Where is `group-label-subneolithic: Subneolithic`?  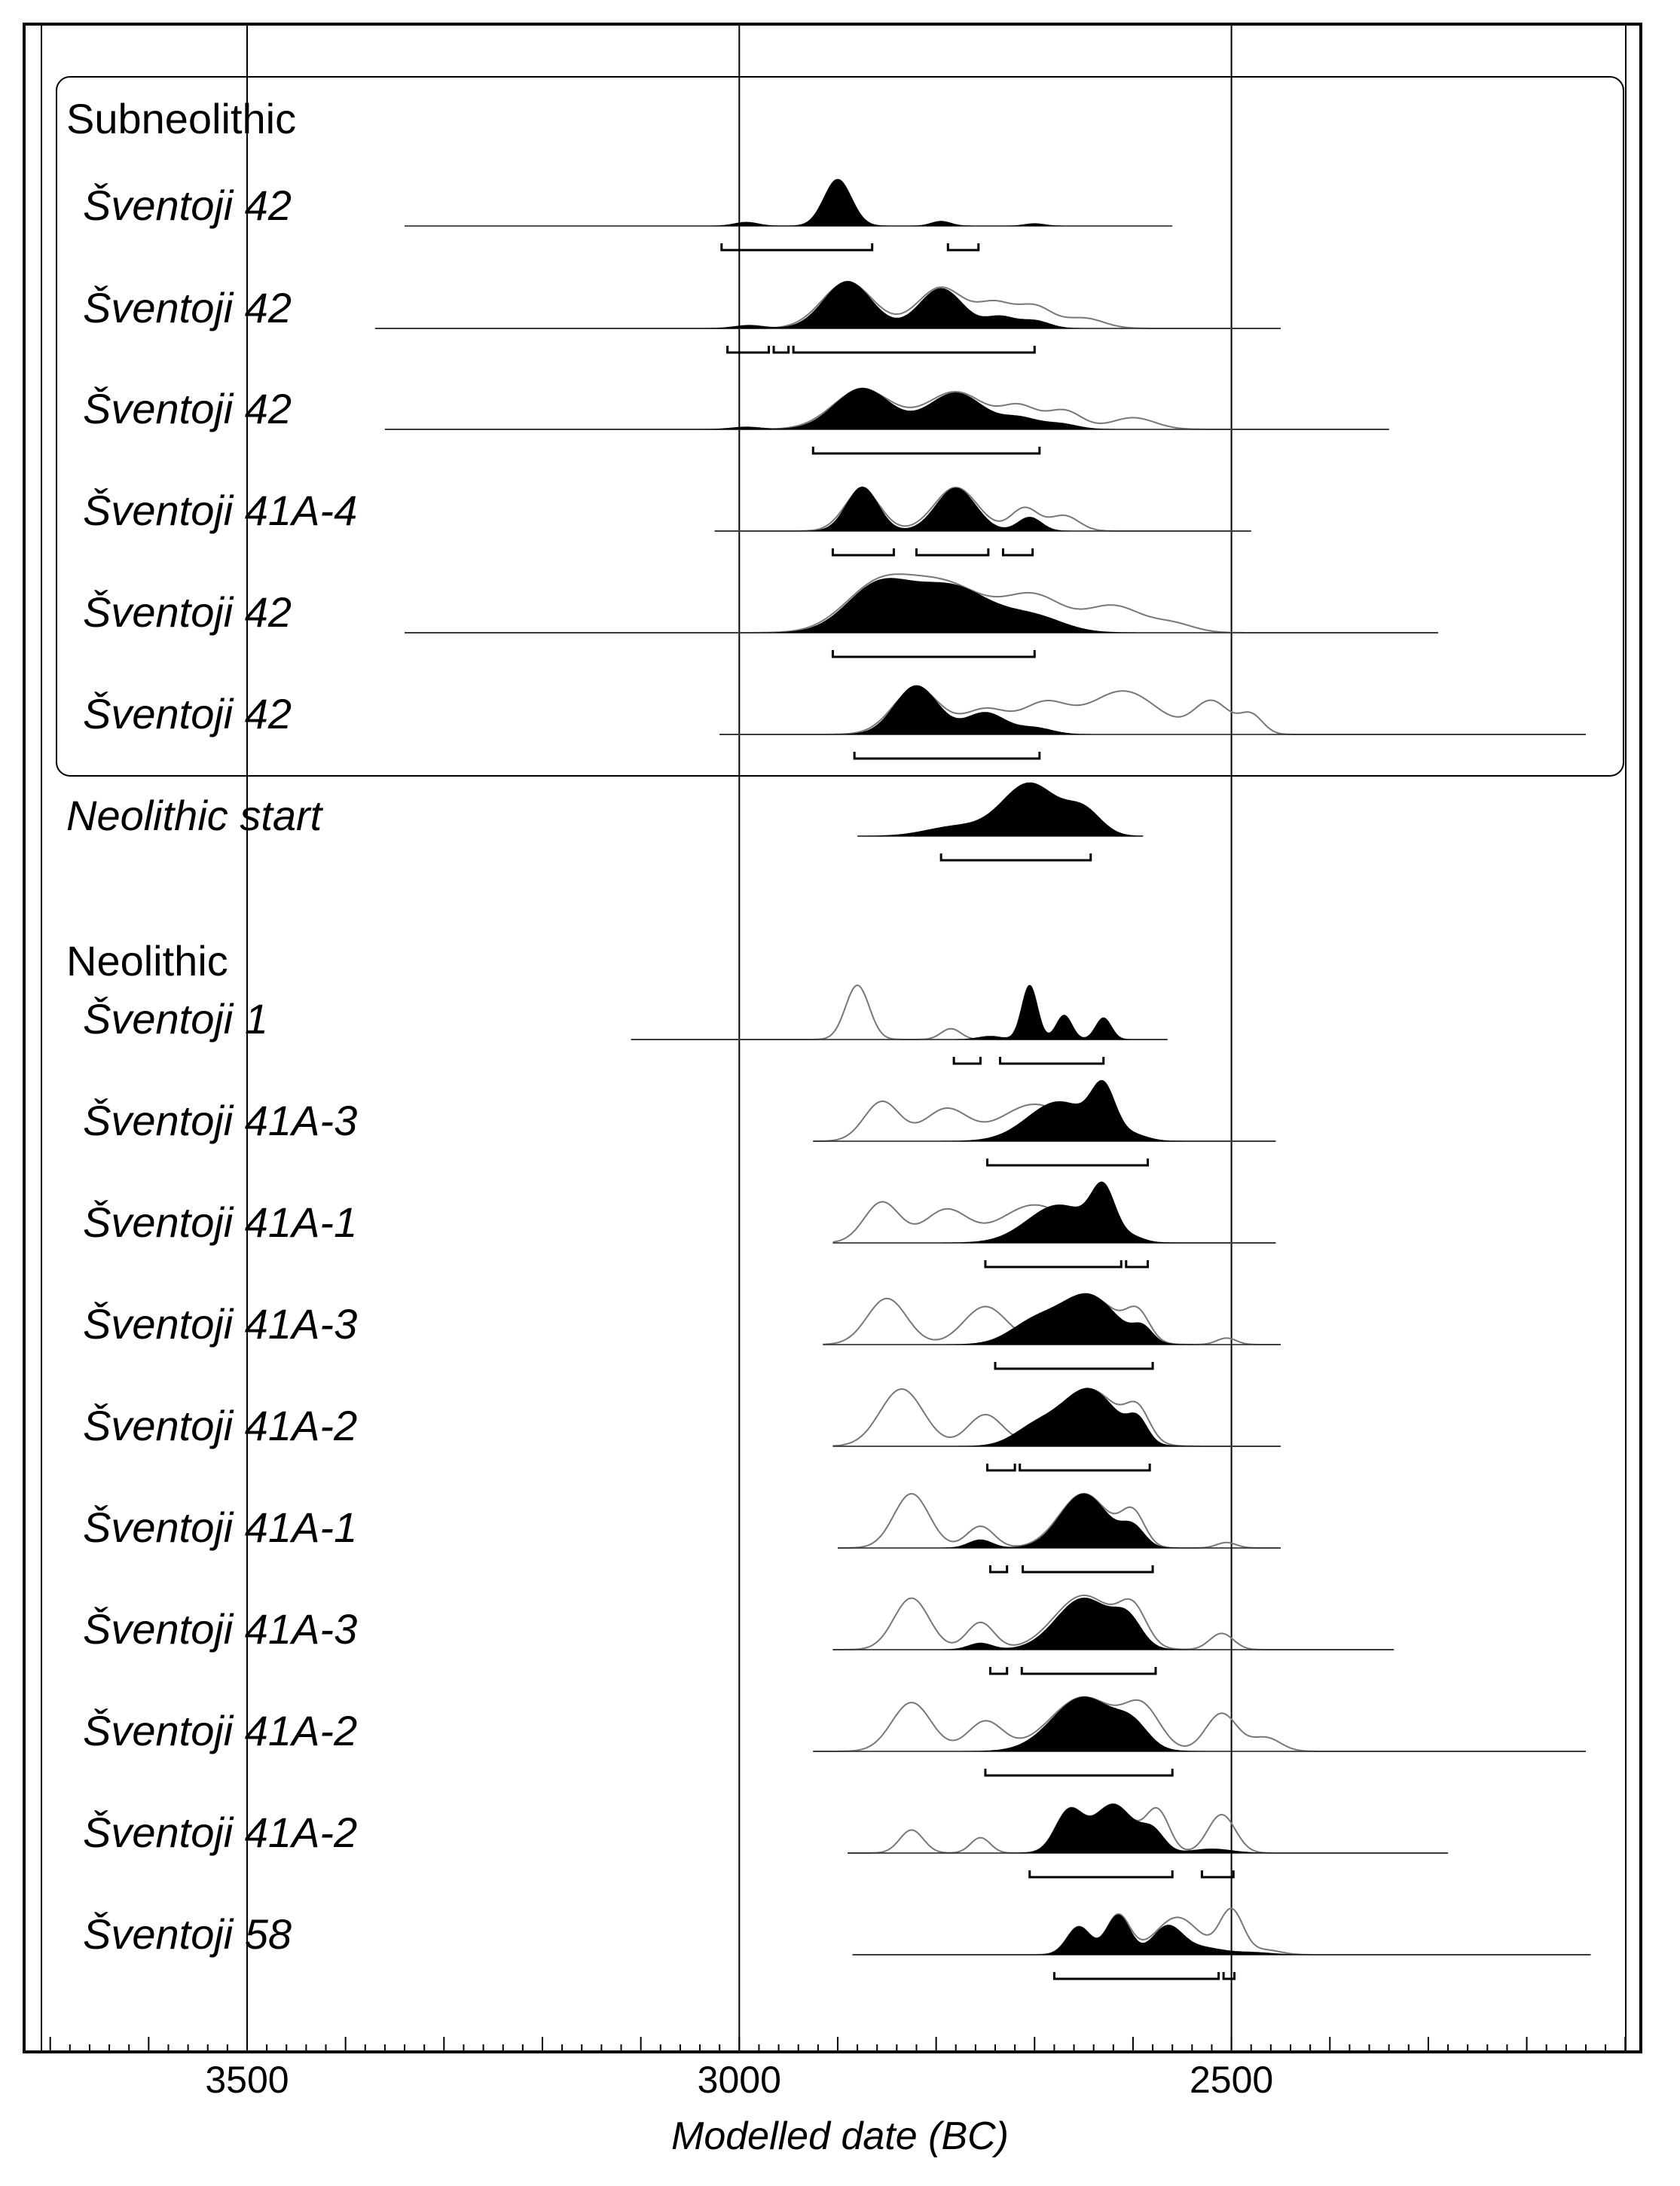
group-label-subneolithic: Subneolithic is located at coordinates (181, 119).